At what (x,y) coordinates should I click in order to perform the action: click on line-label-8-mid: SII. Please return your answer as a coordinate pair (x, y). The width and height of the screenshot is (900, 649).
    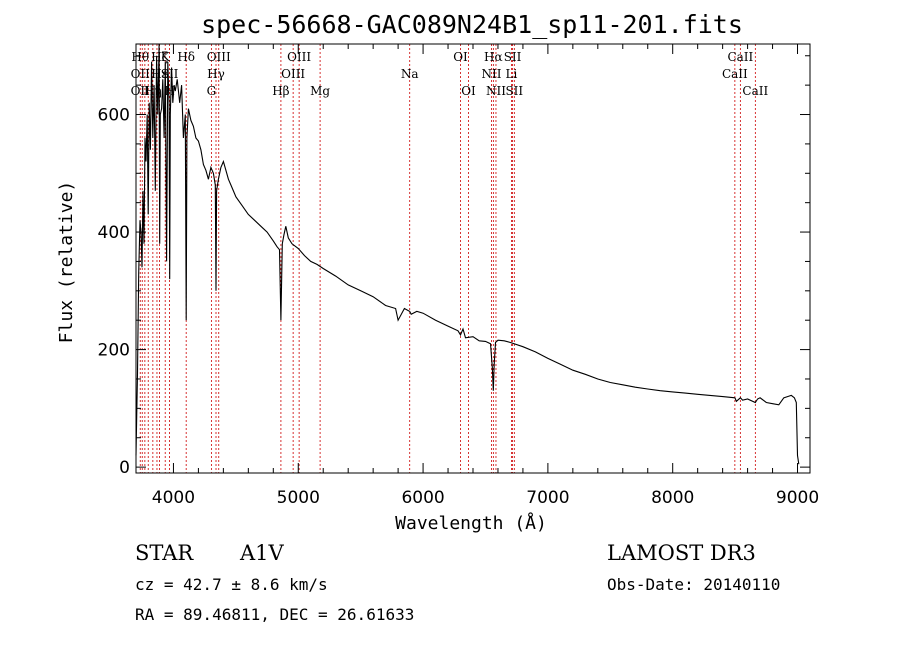
    Looking at the image, I should click on (170, 74).